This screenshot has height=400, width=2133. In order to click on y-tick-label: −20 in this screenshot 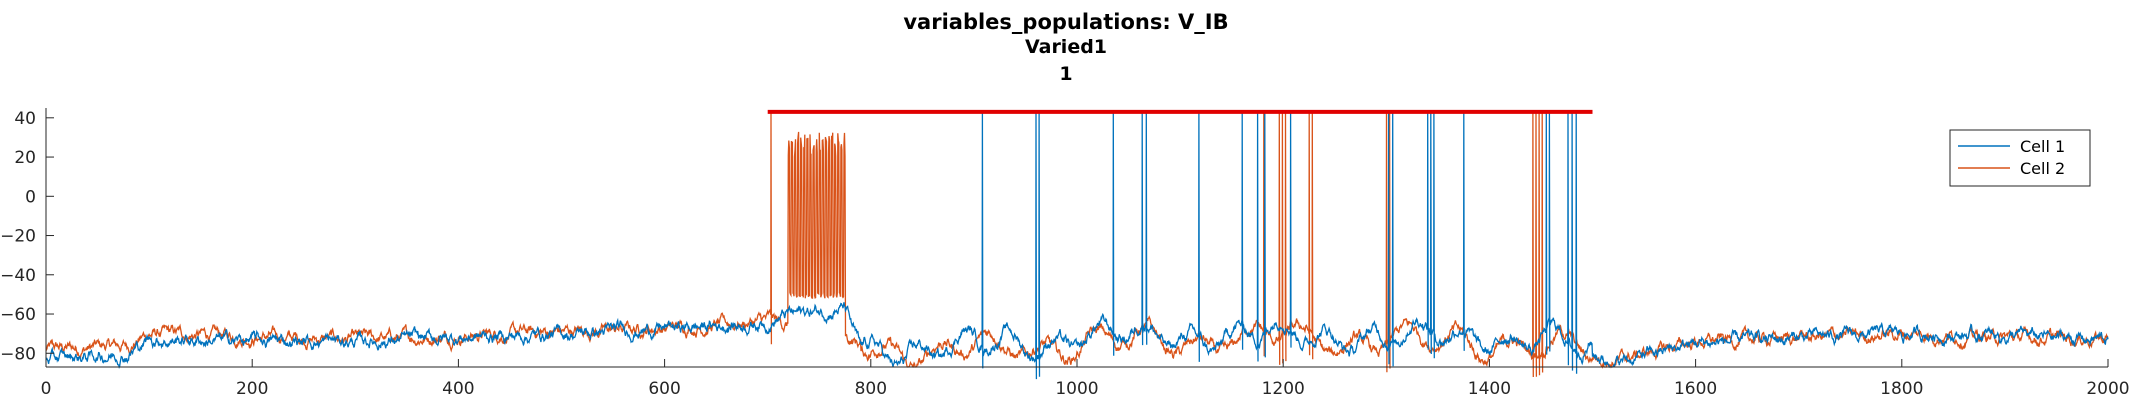, I will do `click(18, 237)`.